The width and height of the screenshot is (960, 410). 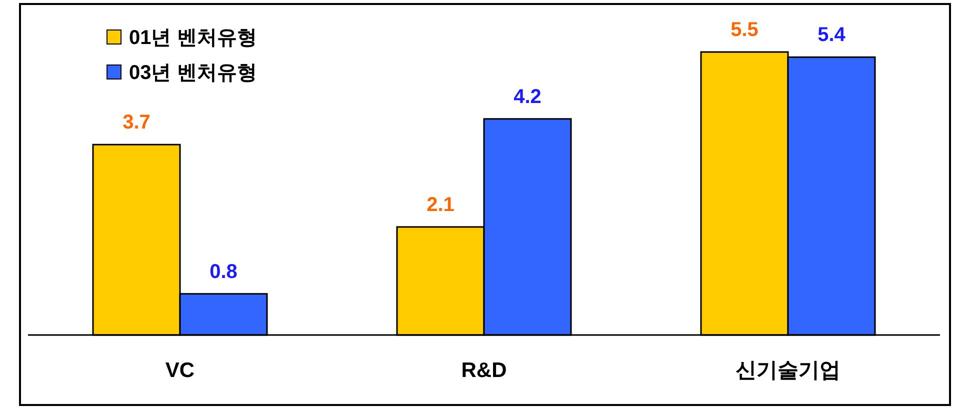 What do you see at coordinates (180, 370) in the screenshot?
I see `x-tick-label: VC` at bounding box center [180, 370].